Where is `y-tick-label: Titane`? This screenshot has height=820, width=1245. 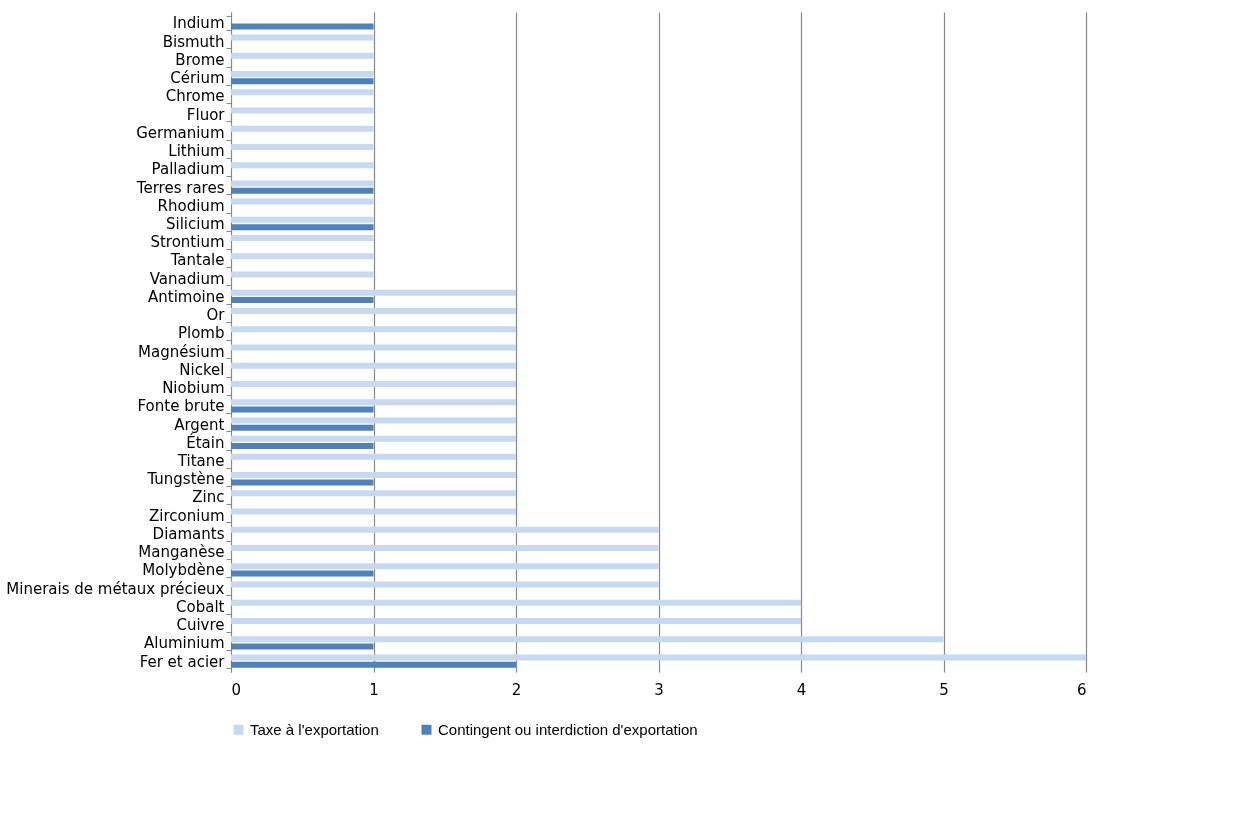
y-tick-label: Titane is located at coordinates (200, 461).